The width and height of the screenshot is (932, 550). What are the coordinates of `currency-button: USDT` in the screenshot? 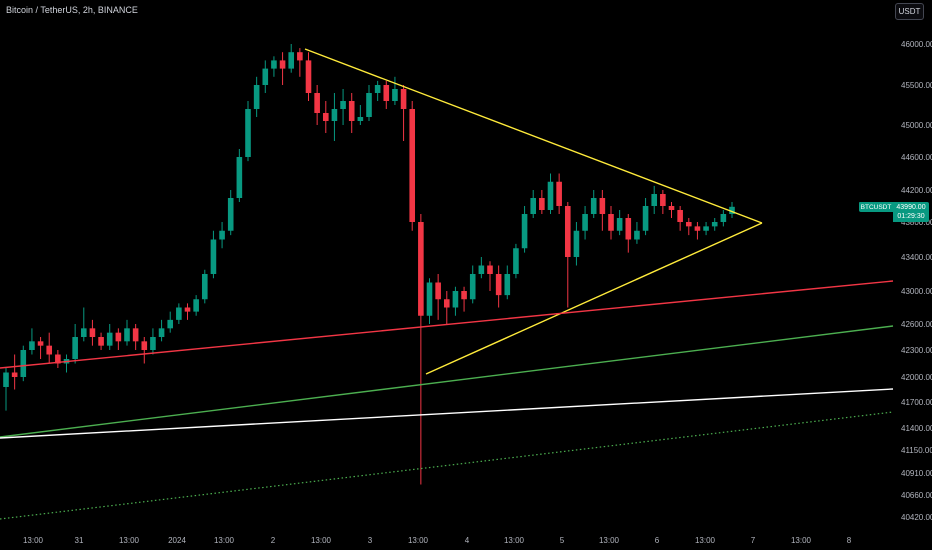 It's located at (909, 11).